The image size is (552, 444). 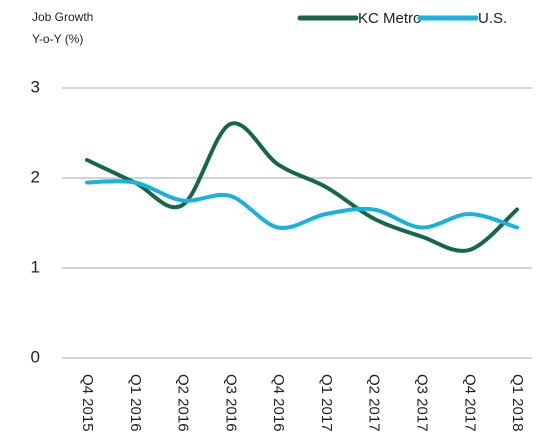 I want to click on y-tick-label: 2, so click(x=35, y=176).